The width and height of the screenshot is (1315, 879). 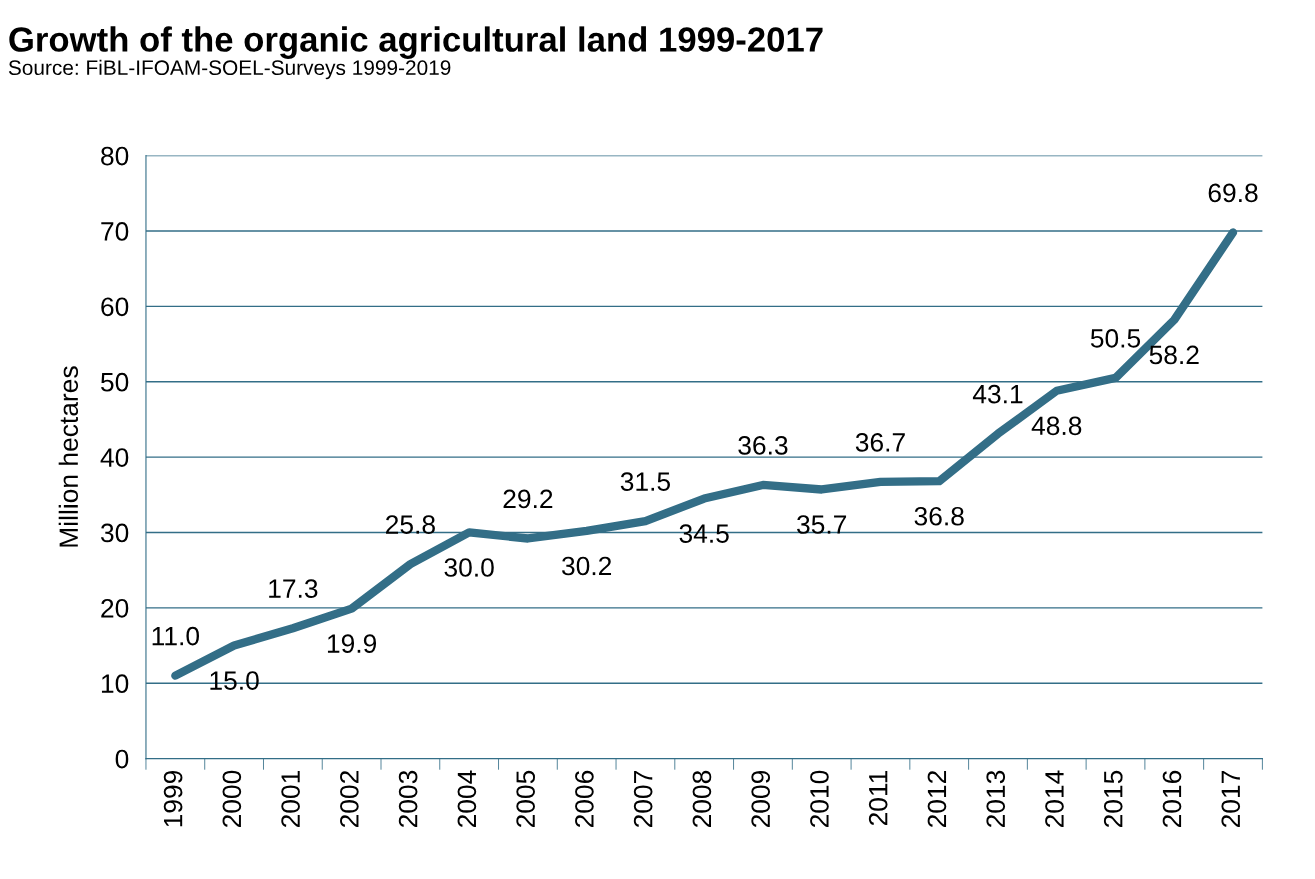 I want to click on x-tick-label: 2010, so click(x=819, y=799).